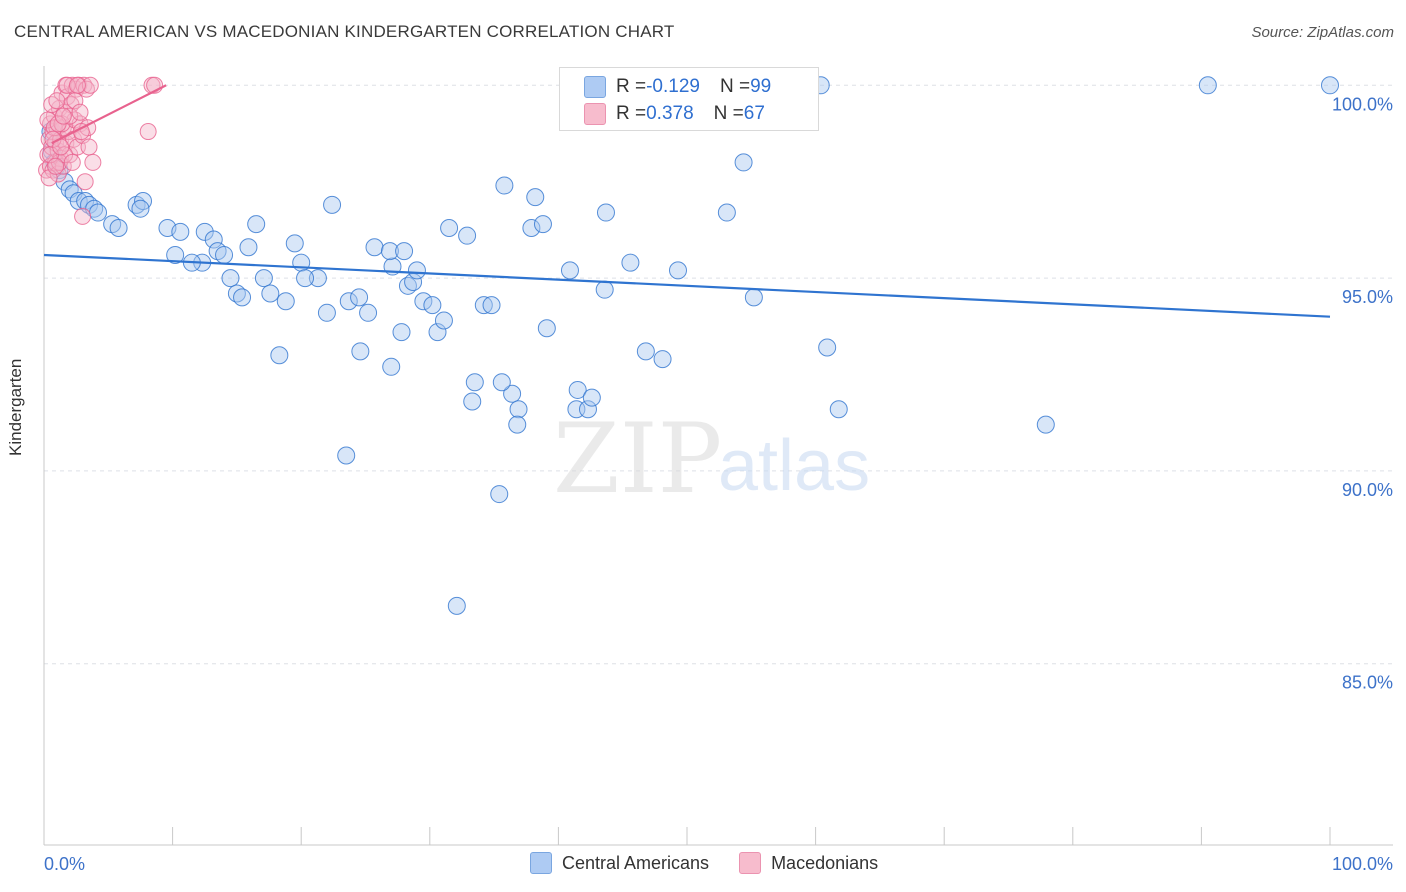 The width and height of the screenshot is (1406, 892). What do you see at coordinates (825, 862) in the screenshot?
I see `legend-label: Macedonians` at bounding box center [825, 862].